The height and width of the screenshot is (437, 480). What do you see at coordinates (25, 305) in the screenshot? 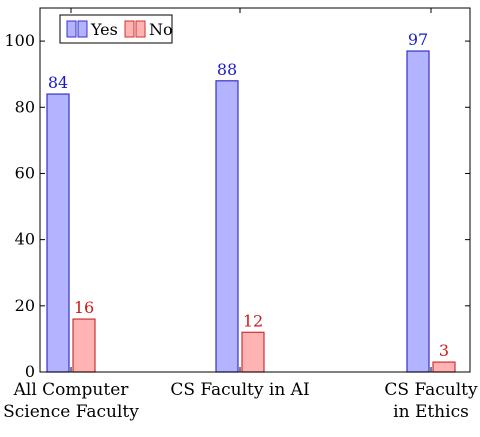
I see `y-tick-label-20: 20` at bounding box center [25, 305].